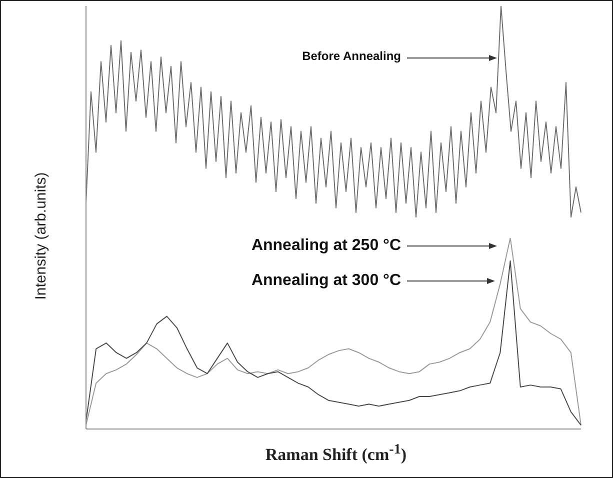 The image size is (613, 478). What do you see at coordinates (326, 280) in the screenshot?
I see `annotation: Annealing at 300 °C` at bounding box center [326, 280].